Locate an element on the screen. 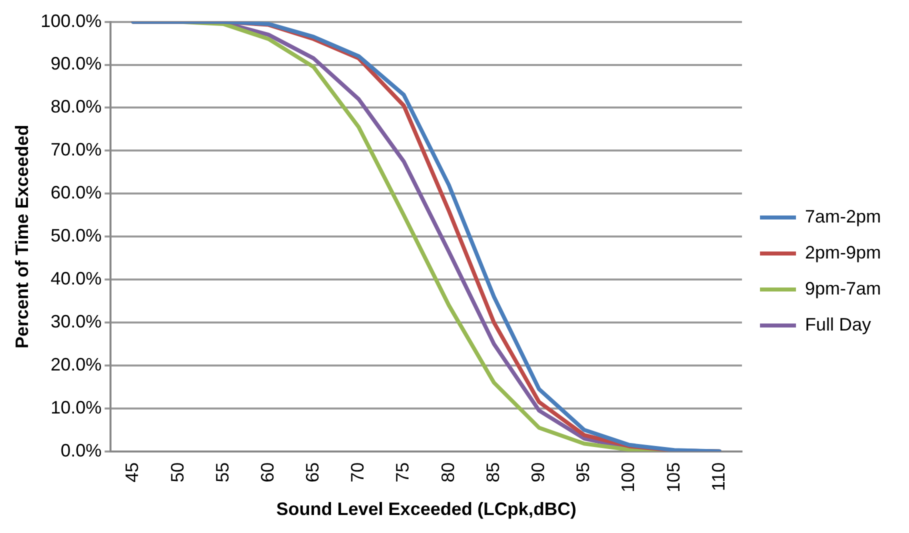 This screenshot has height=533, width=909. x-tick-label: 90 is located at coordinates (538, 472).